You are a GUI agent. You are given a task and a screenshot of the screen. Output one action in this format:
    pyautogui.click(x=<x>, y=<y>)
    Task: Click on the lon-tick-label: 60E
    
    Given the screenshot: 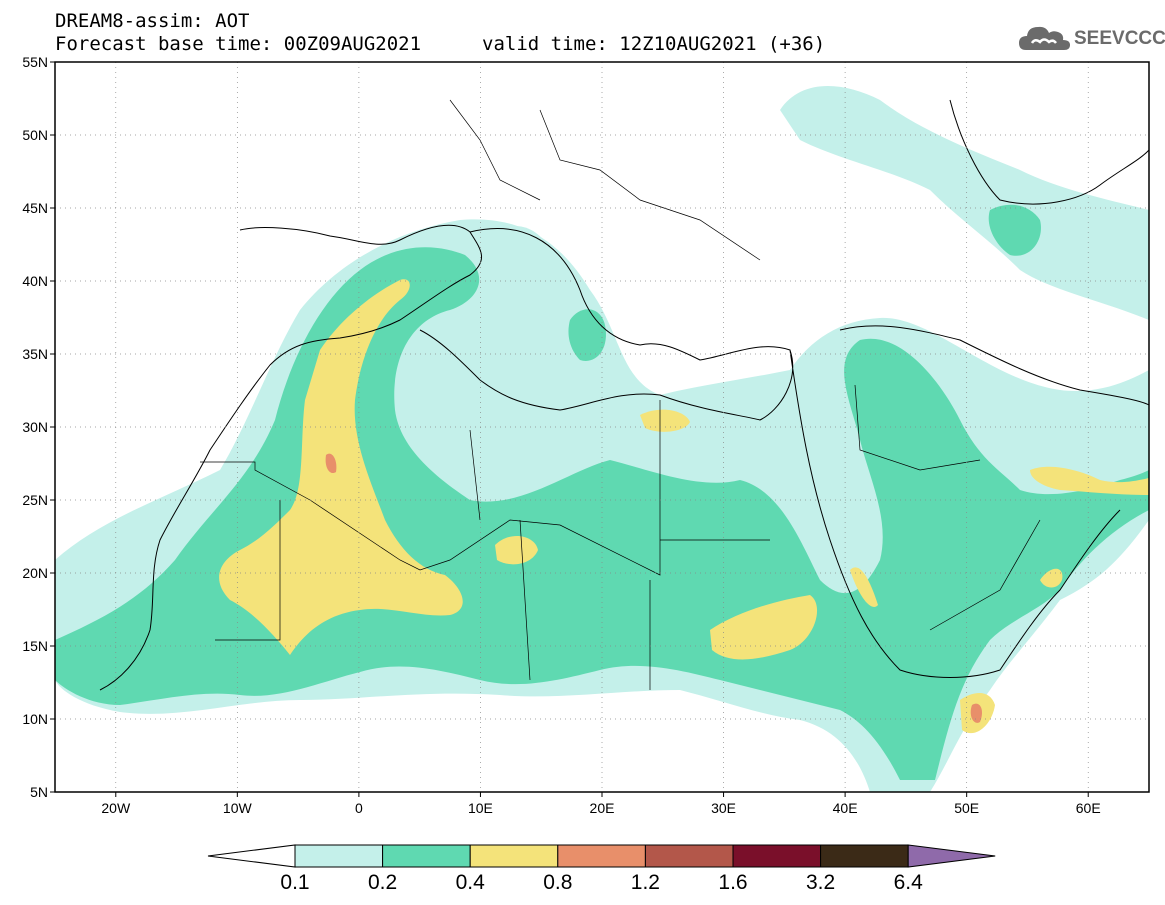 What is the action you would take?
    pyautogui.click(x=1088, y=808)
    